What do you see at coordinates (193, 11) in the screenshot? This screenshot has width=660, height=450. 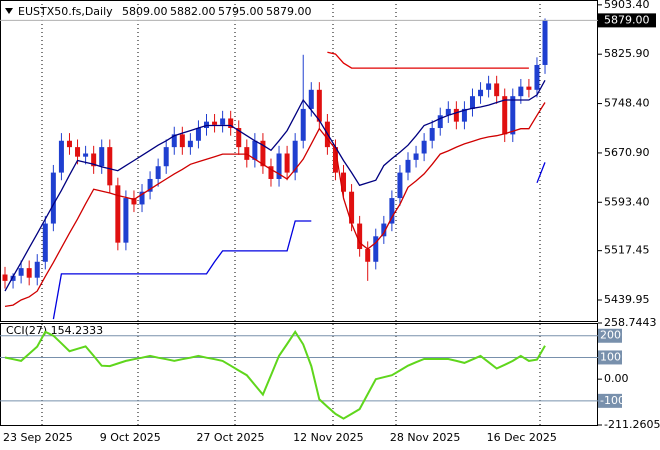 I see `ohlc-high: 5882.00` at bounding box center [193, 11].